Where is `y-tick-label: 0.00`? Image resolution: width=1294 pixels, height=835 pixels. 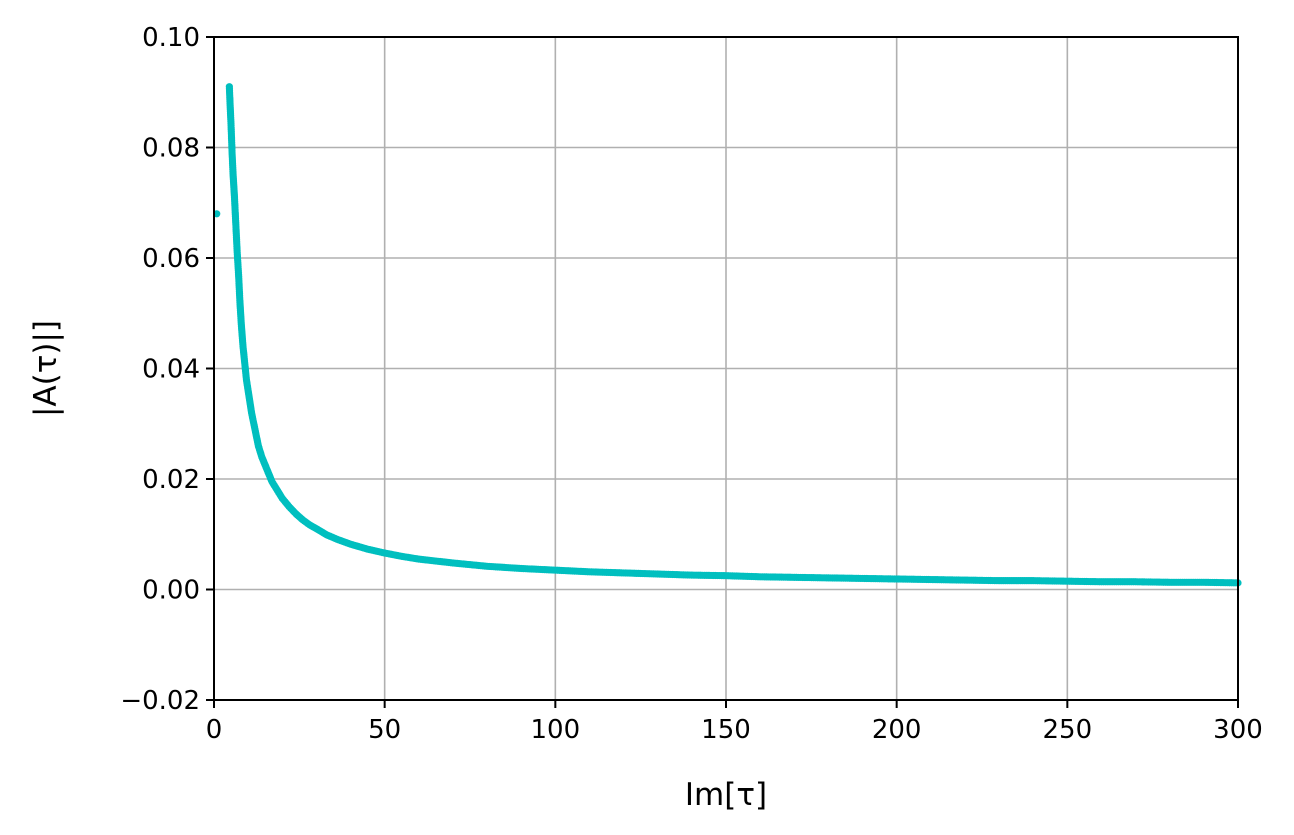 y-tick-label: 0.00 is located at coordinates (171, 591).